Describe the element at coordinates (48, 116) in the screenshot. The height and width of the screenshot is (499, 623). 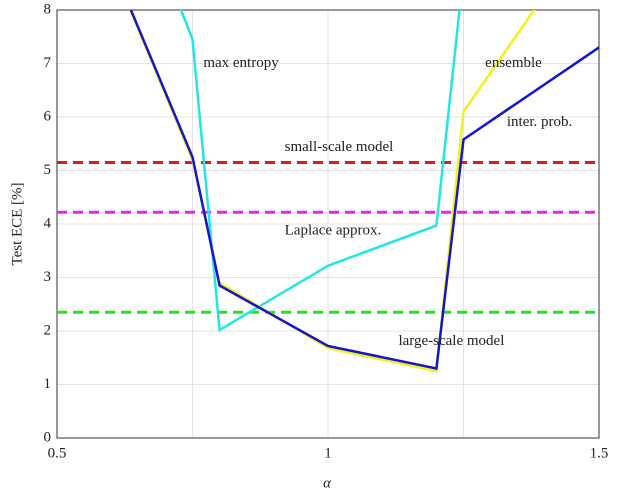
I see `y-tick-label: 6` at that location.